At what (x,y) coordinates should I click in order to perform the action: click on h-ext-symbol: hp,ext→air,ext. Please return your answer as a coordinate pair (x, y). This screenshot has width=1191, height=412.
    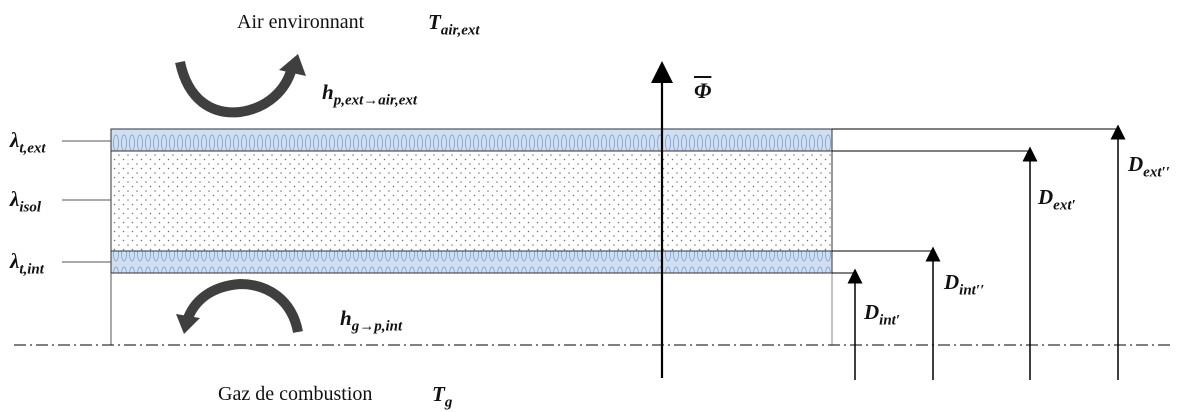
    Looking at the image, I should click on (370, 94).